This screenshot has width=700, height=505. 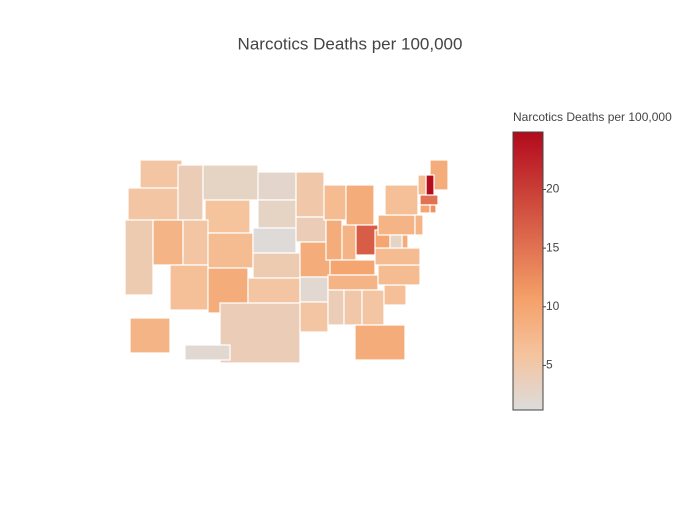 I want to click on chart-title: Narcotics Deaths per 100,000, so click(x=350, y=43).